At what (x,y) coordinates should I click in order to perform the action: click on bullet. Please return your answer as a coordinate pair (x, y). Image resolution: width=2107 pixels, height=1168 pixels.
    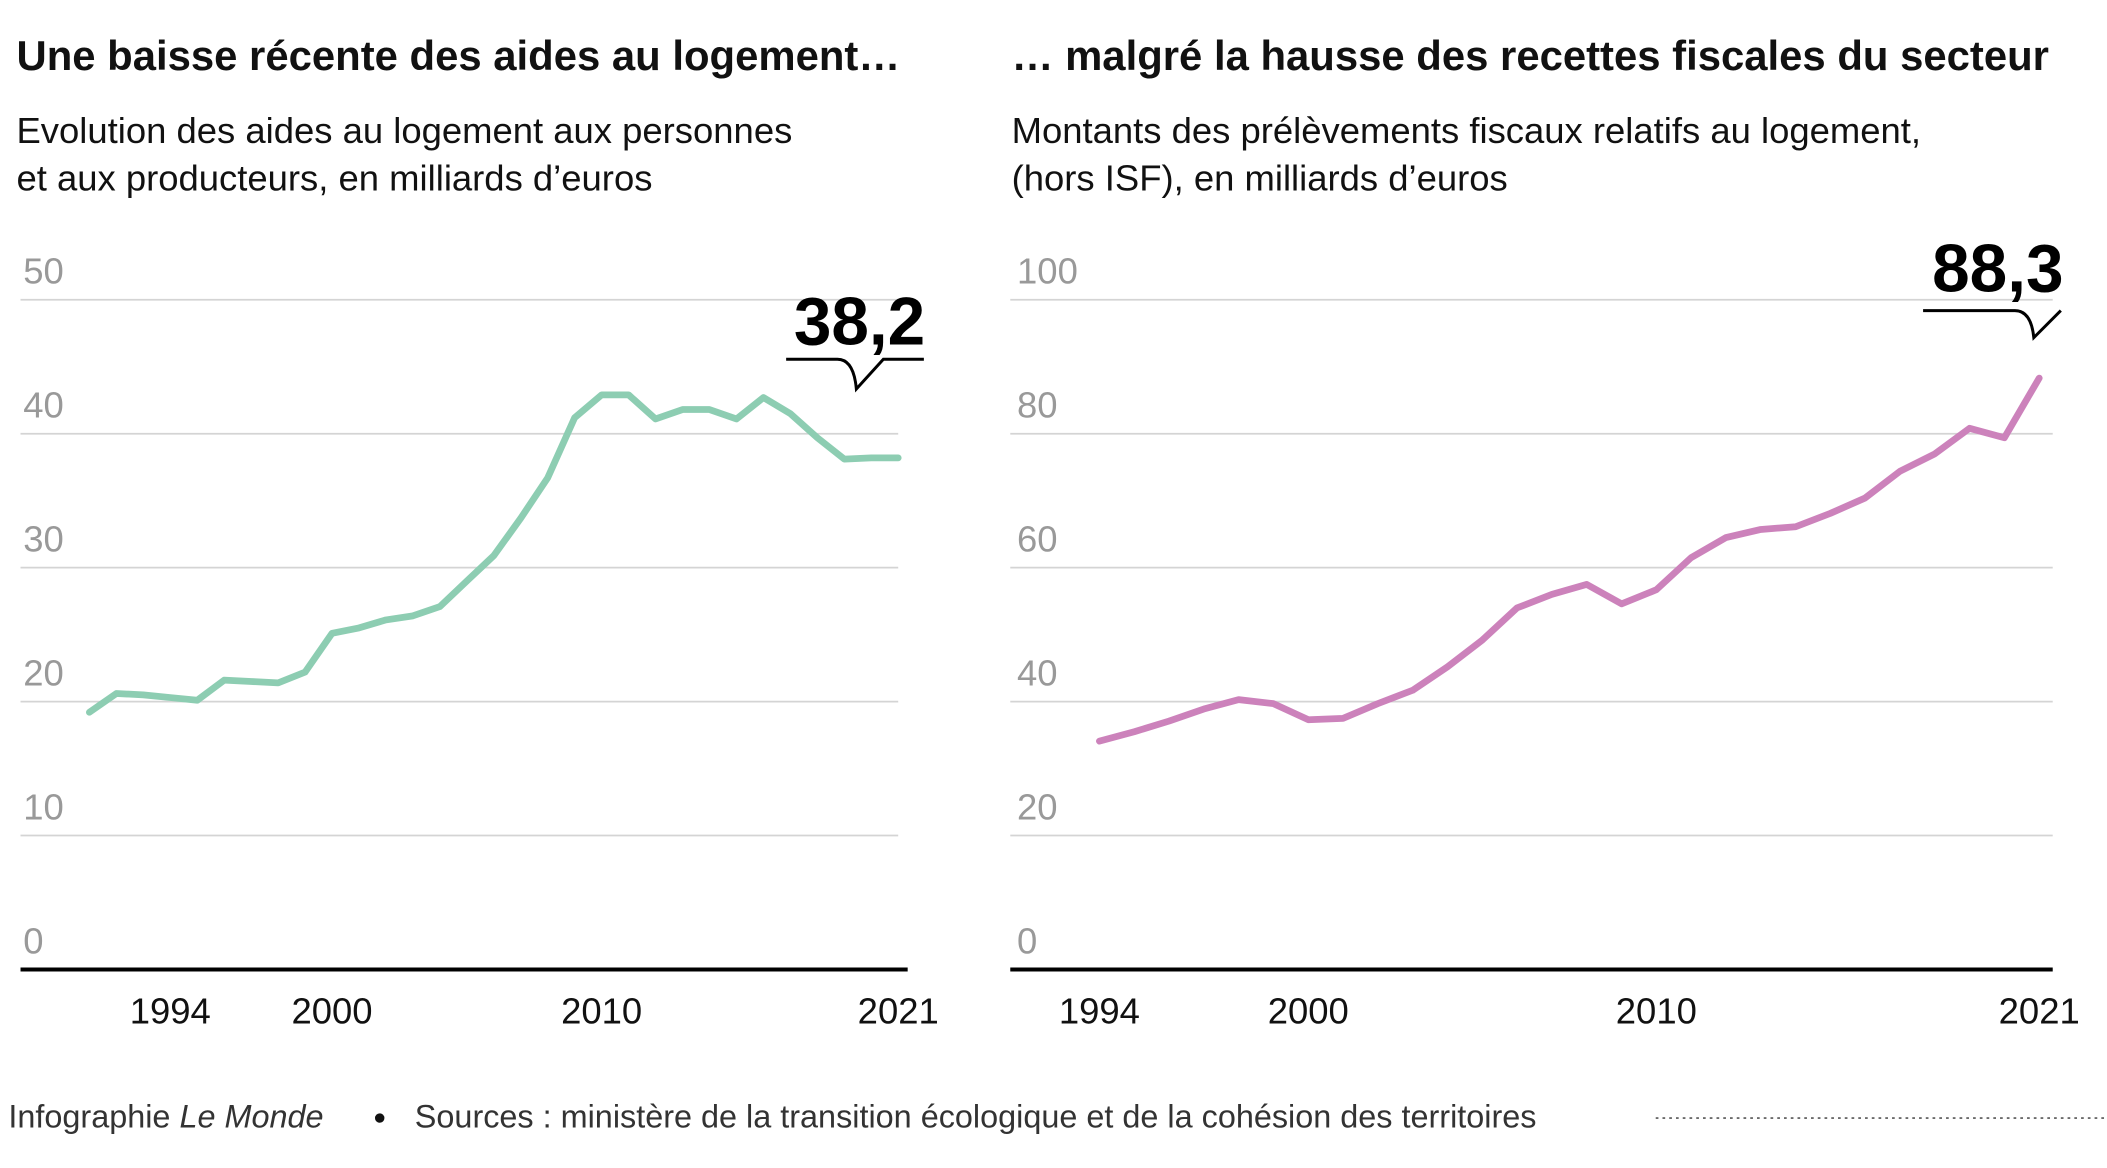
    Looking at the image, I should click on (379, 1118).